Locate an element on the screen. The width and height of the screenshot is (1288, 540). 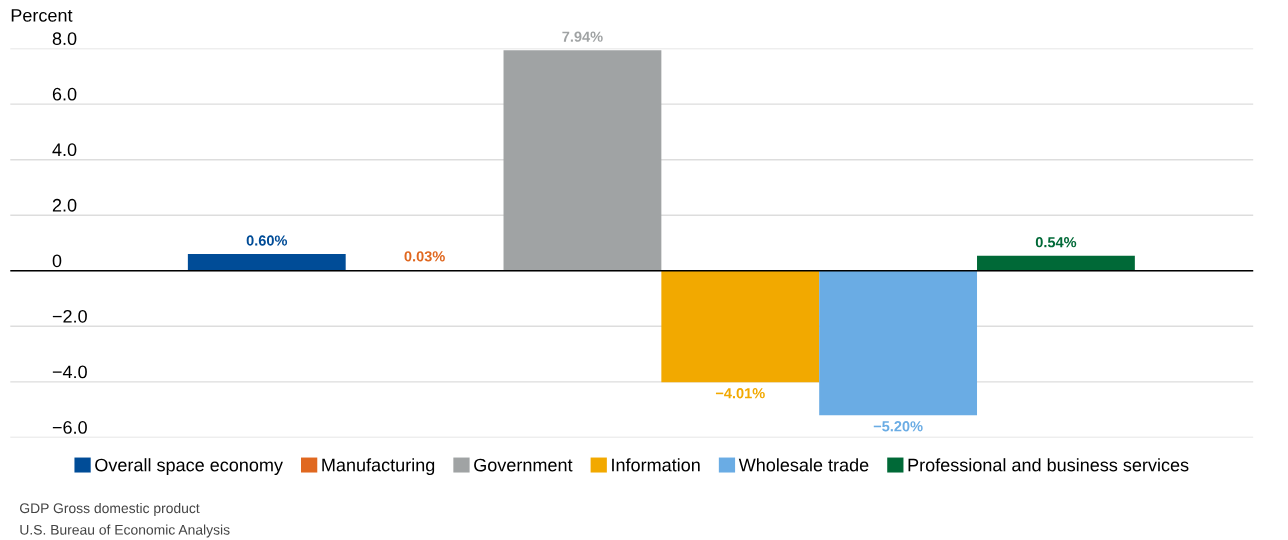
legend-label: Professional and business services is located at coordinates (1048, 465).